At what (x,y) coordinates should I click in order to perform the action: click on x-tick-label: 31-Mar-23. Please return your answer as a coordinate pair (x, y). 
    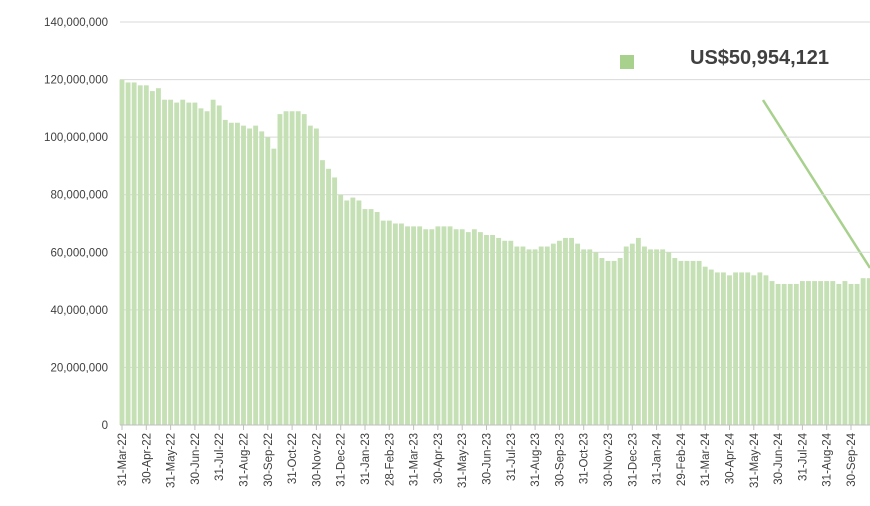
    Looking at the image, I should click on (415, 459).